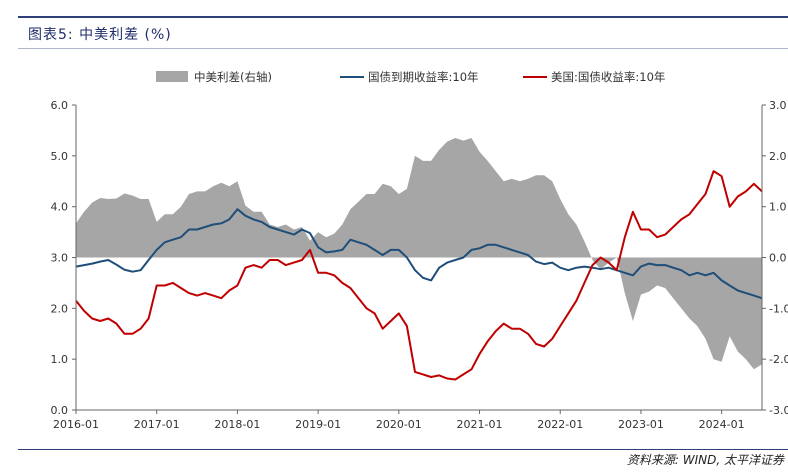 Image resolution: width=788 pixels, height=474 pixels. Describe the element at coordinates (403, 449) in the screenshot. I see `bottom-rule` at that location.